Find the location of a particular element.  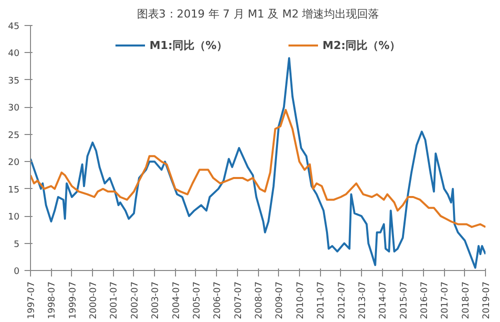

x-tick-label: 2000-07 is located at coordinates (94, 300).